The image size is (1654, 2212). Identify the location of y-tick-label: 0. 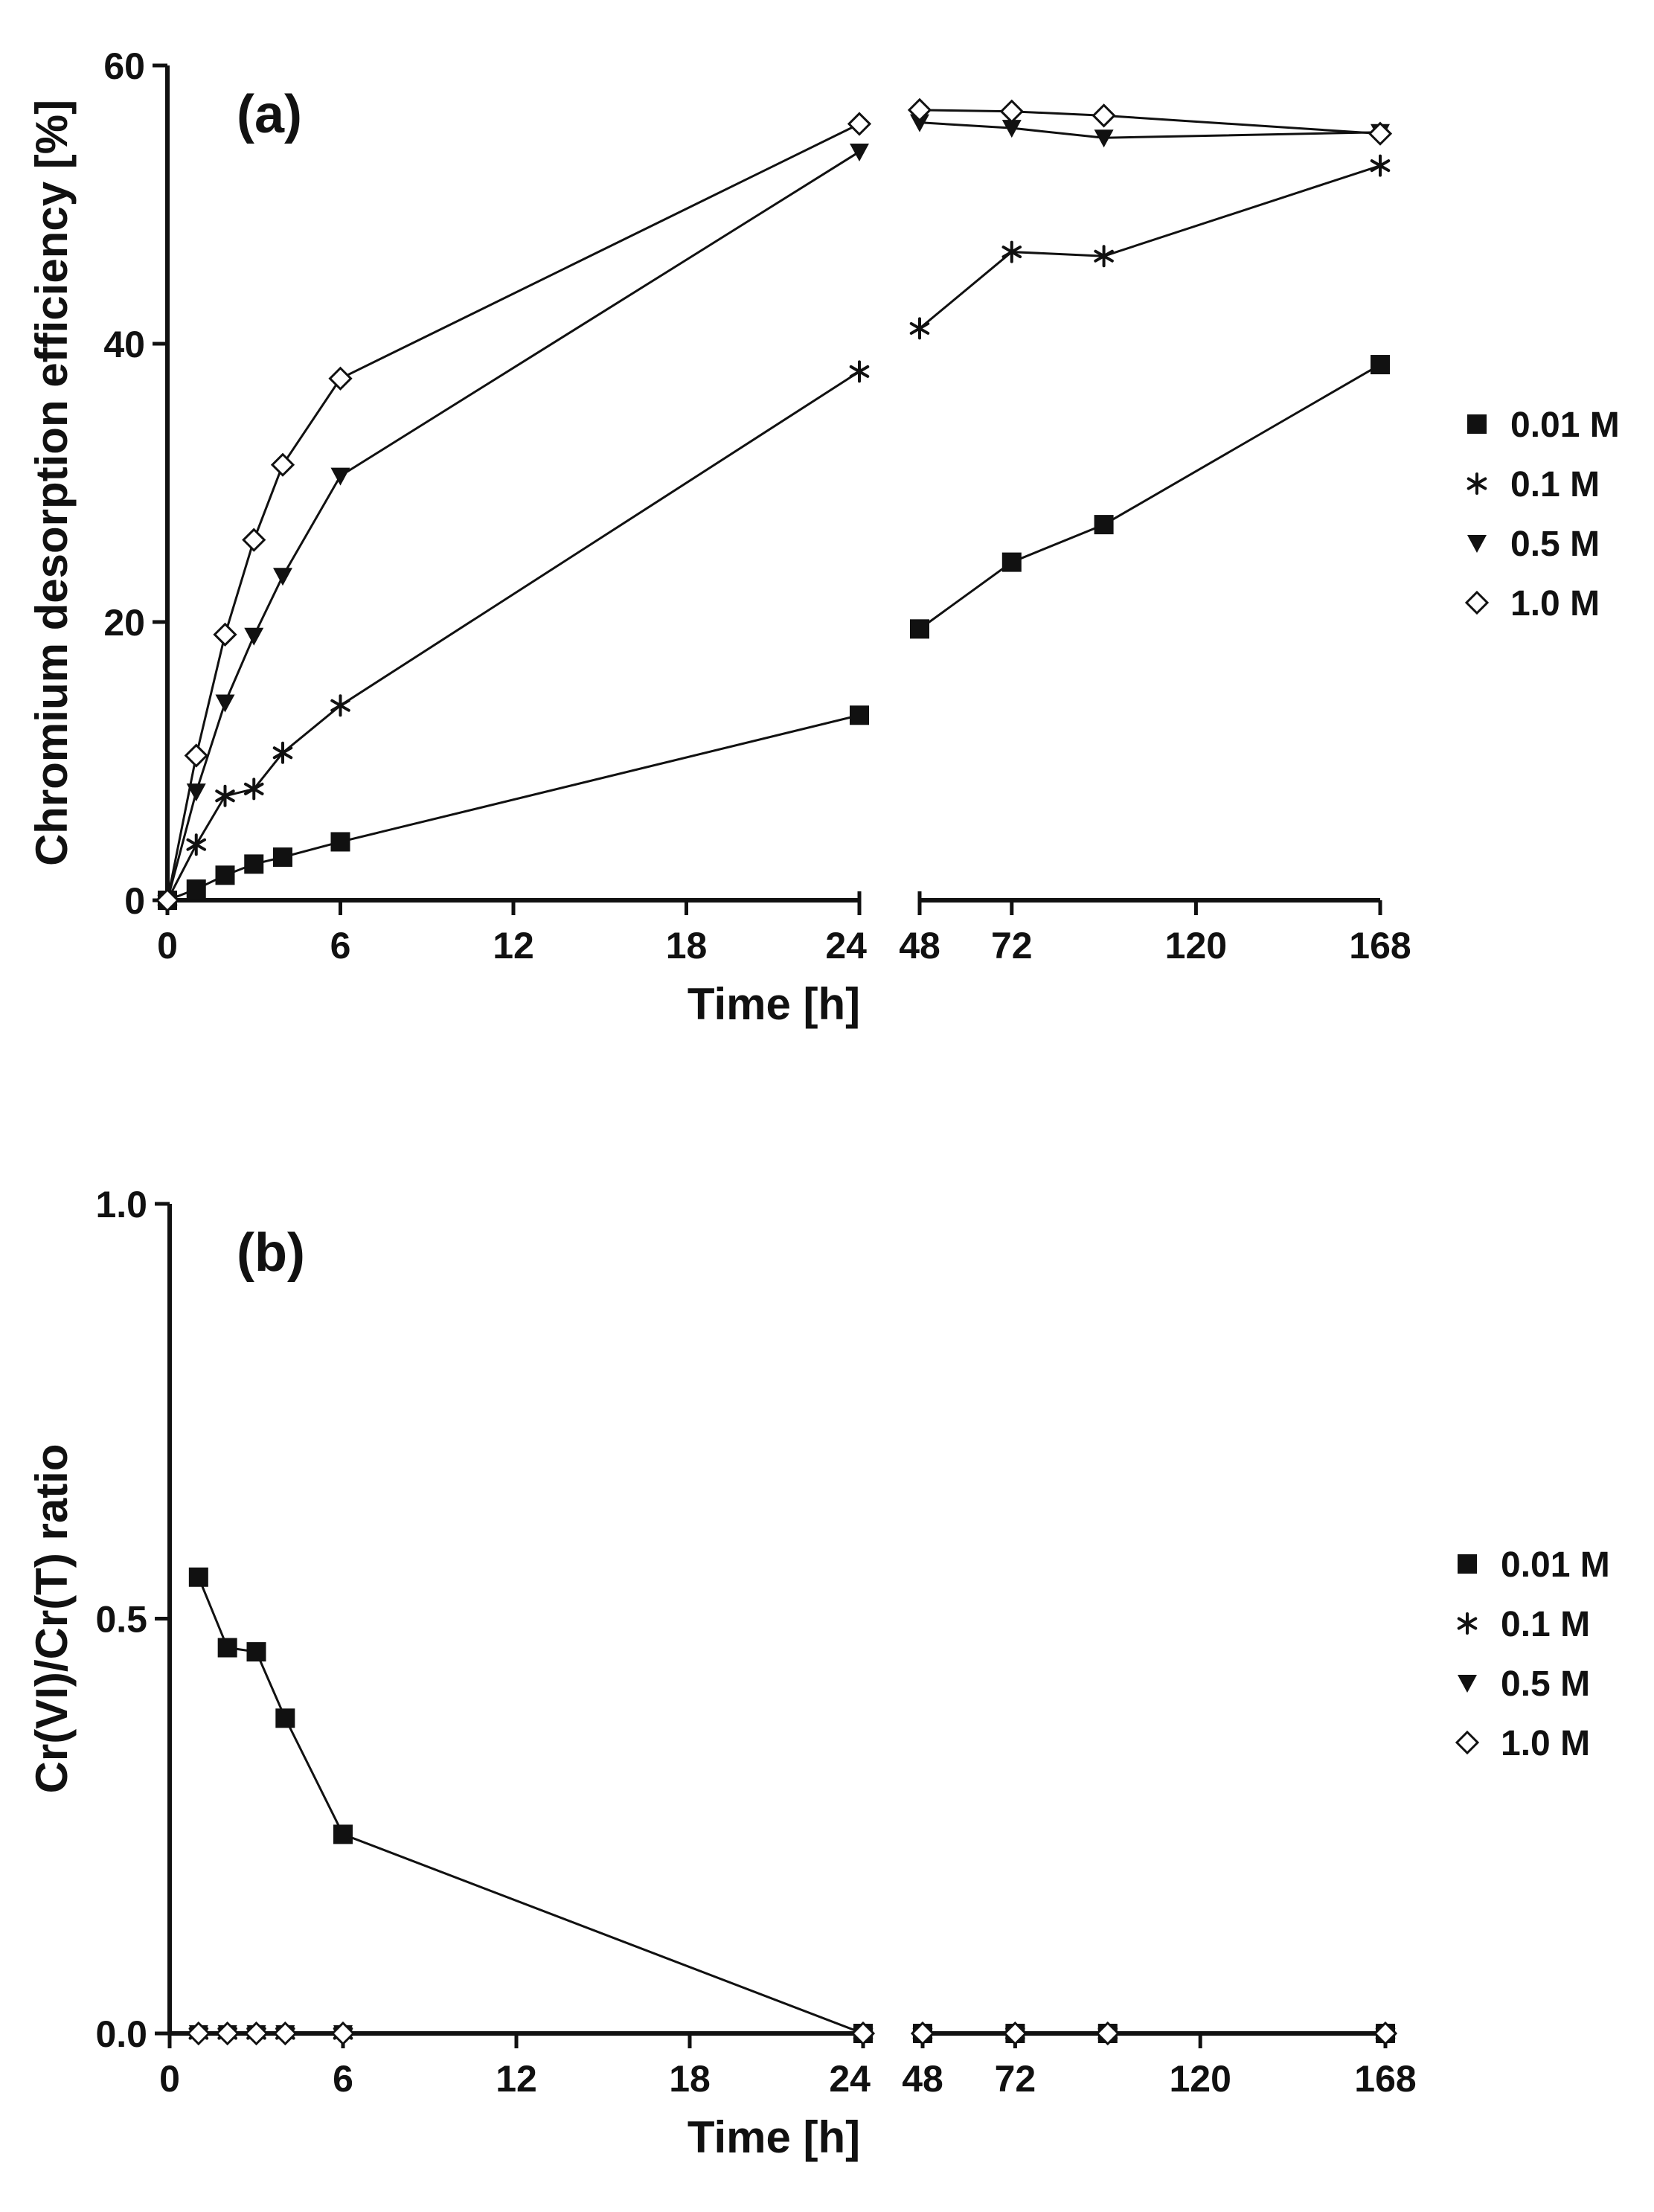
(134, 901).